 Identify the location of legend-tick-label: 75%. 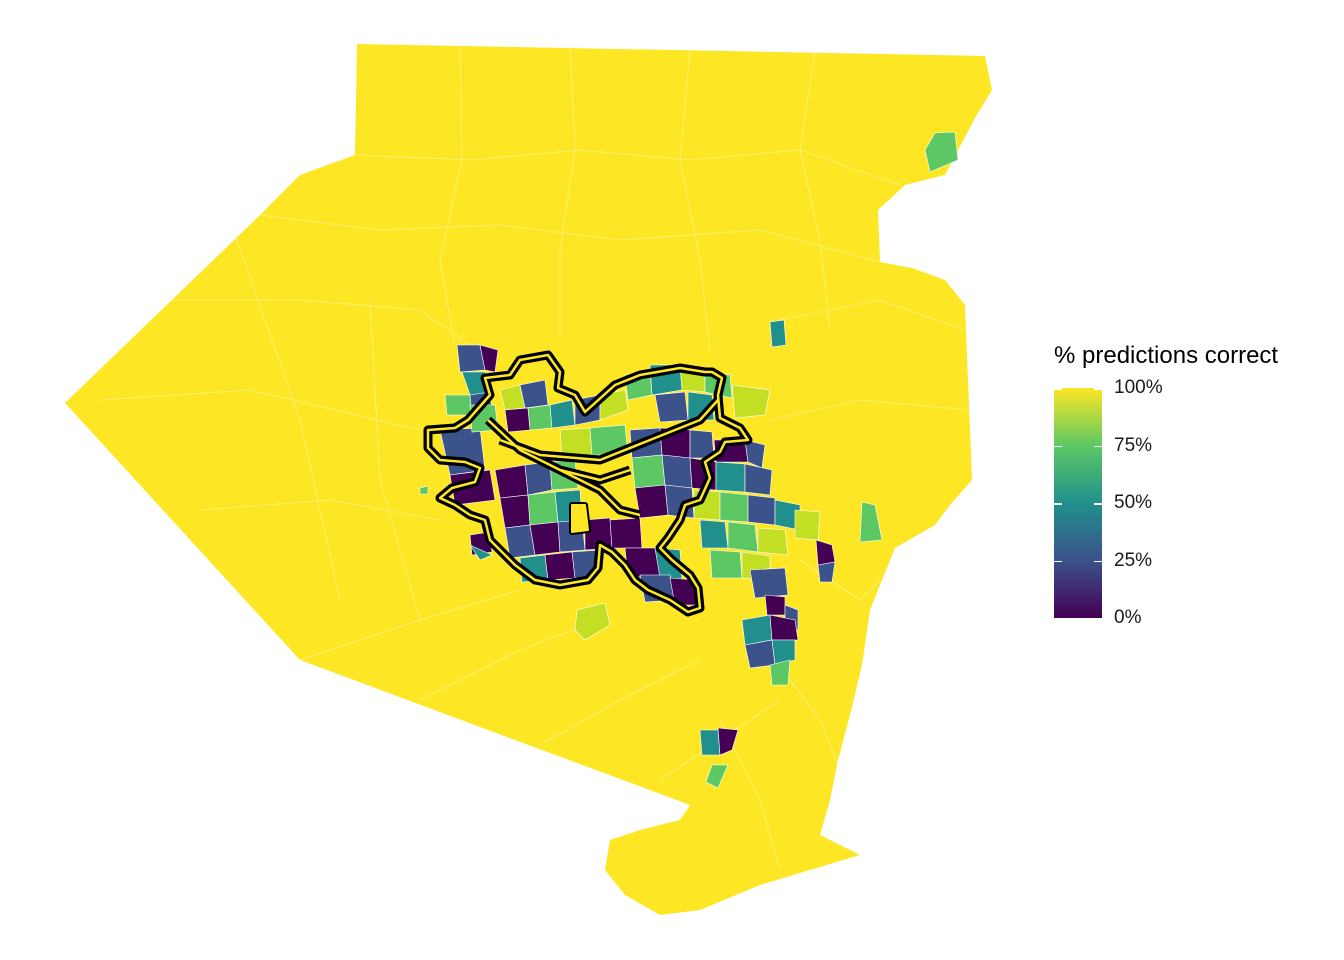
(1133, 445).